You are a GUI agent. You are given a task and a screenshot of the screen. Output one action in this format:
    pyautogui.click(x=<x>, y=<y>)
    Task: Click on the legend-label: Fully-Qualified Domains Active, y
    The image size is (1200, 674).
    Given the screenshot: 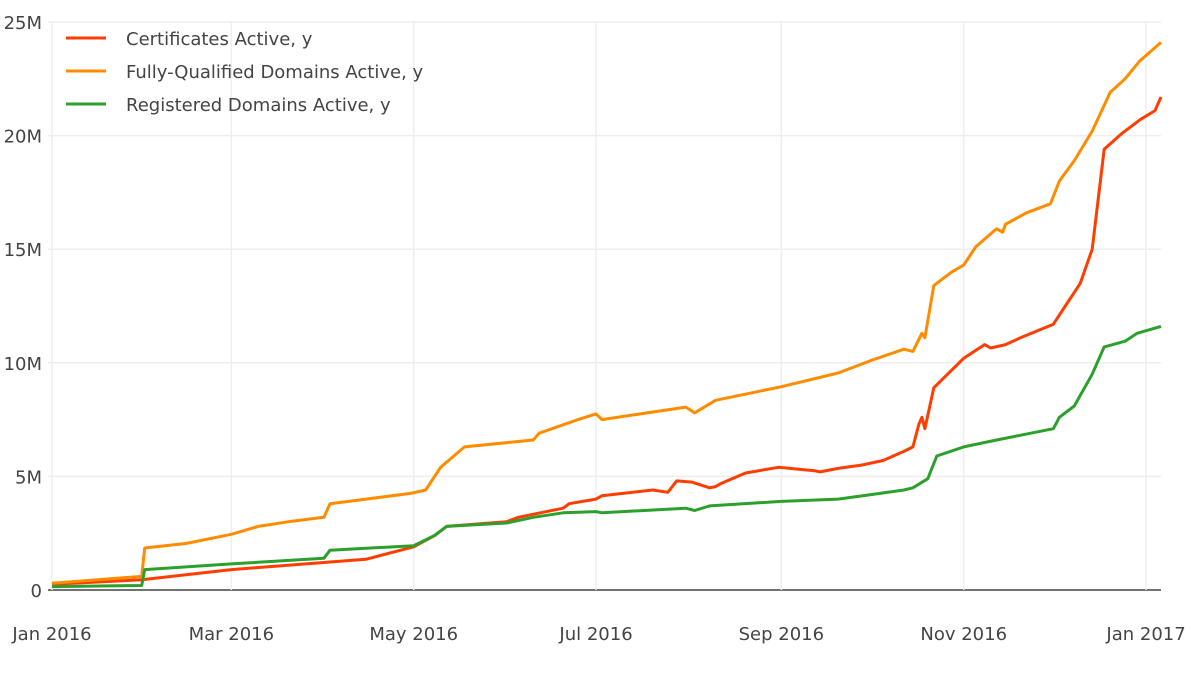 What is the action you would take?
    pyautogui.click(x=275, y=72)
    